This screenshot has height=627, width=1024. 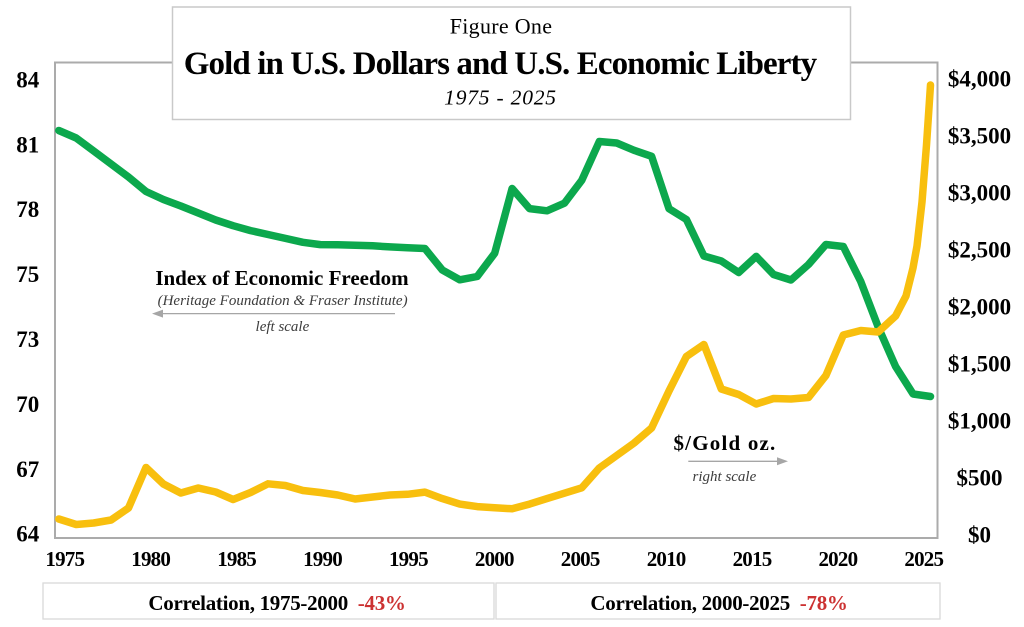 What do you see at coordinates (27, 404) in the screenshot?
I see `svg-text: 70` at bounding box center [27, 404].